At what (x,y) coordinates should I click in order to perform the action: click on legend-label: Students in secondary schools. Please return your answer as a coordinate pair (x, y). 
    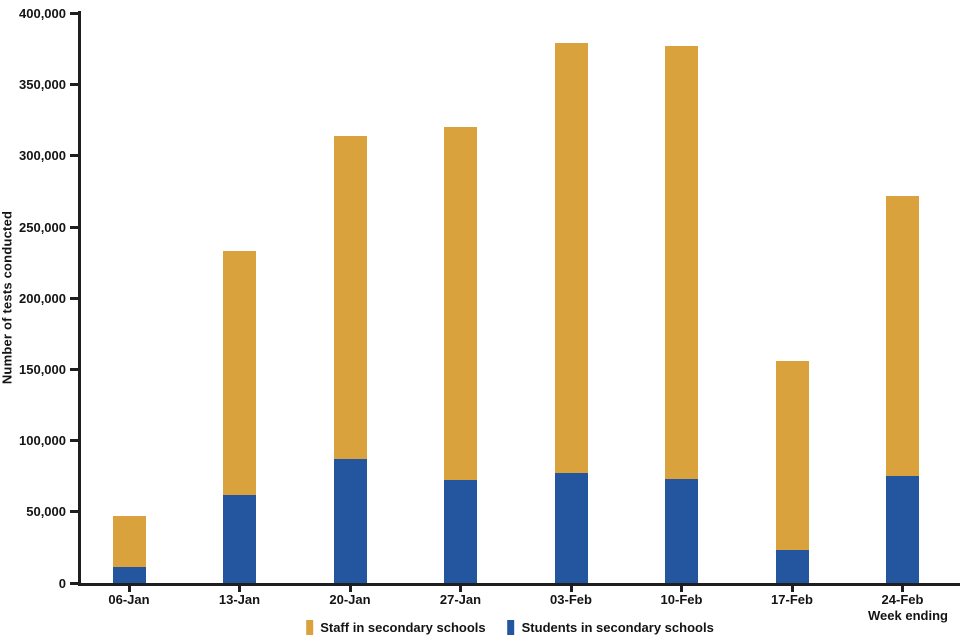
    Looking at the image, I should click on (617, 627).